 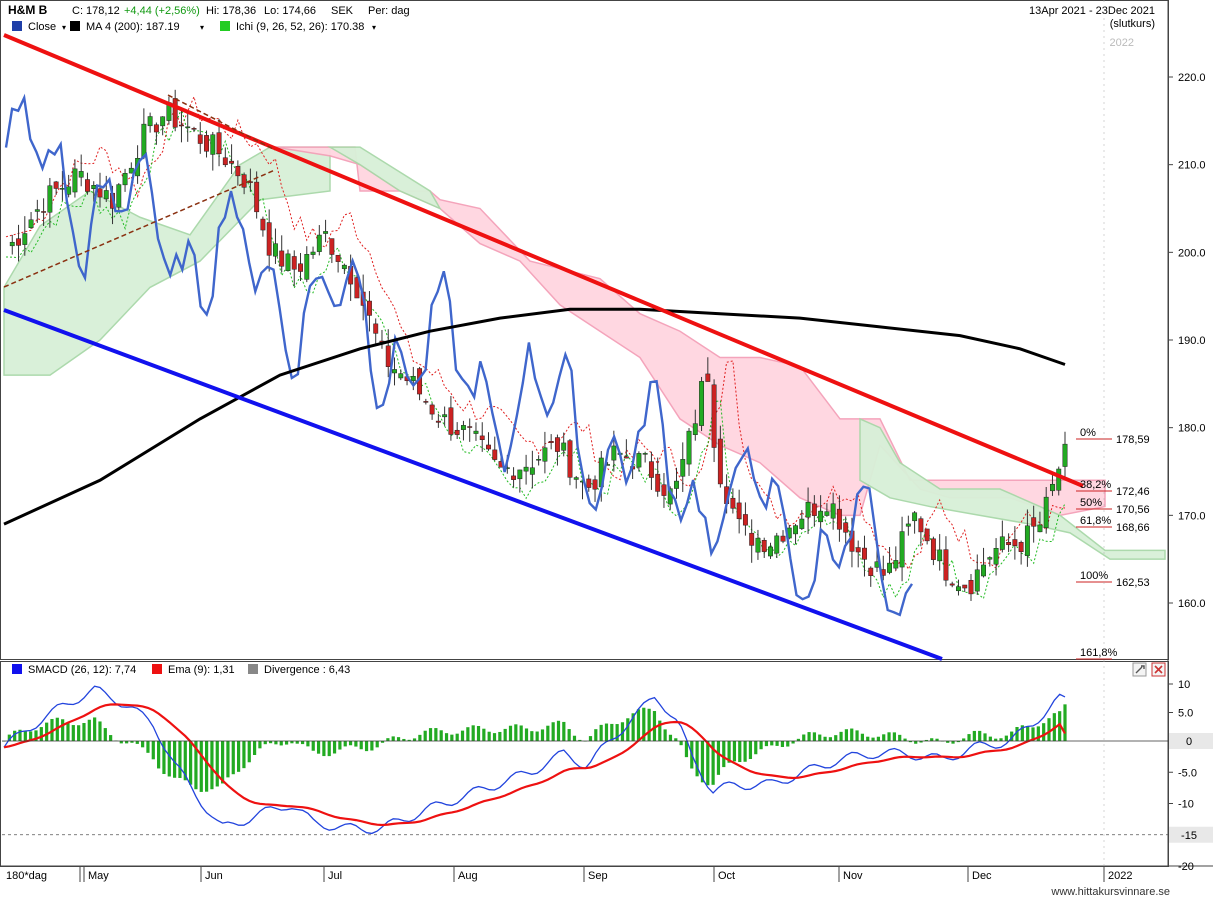 I want to click on ema-legend-label: Ema (9): 1,31, so click(x=201, y=670).